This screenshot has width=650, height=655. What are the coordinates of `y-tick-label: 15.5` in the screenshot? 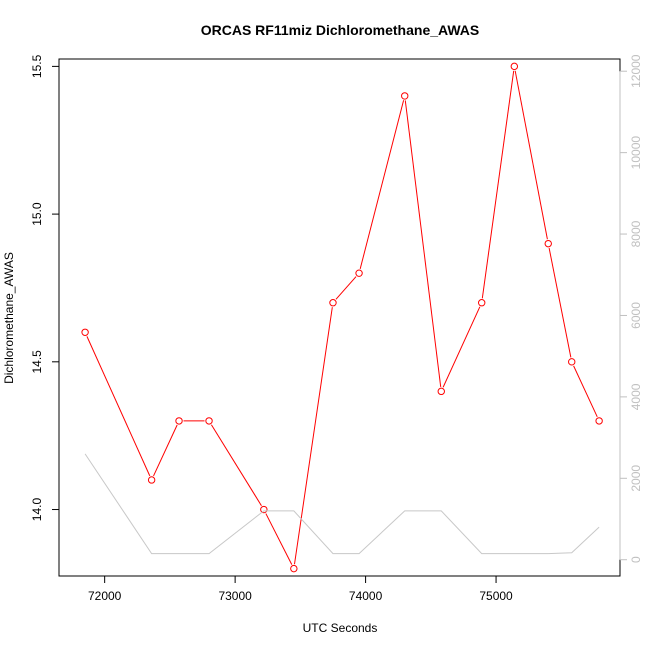 It's located at (37, 66).